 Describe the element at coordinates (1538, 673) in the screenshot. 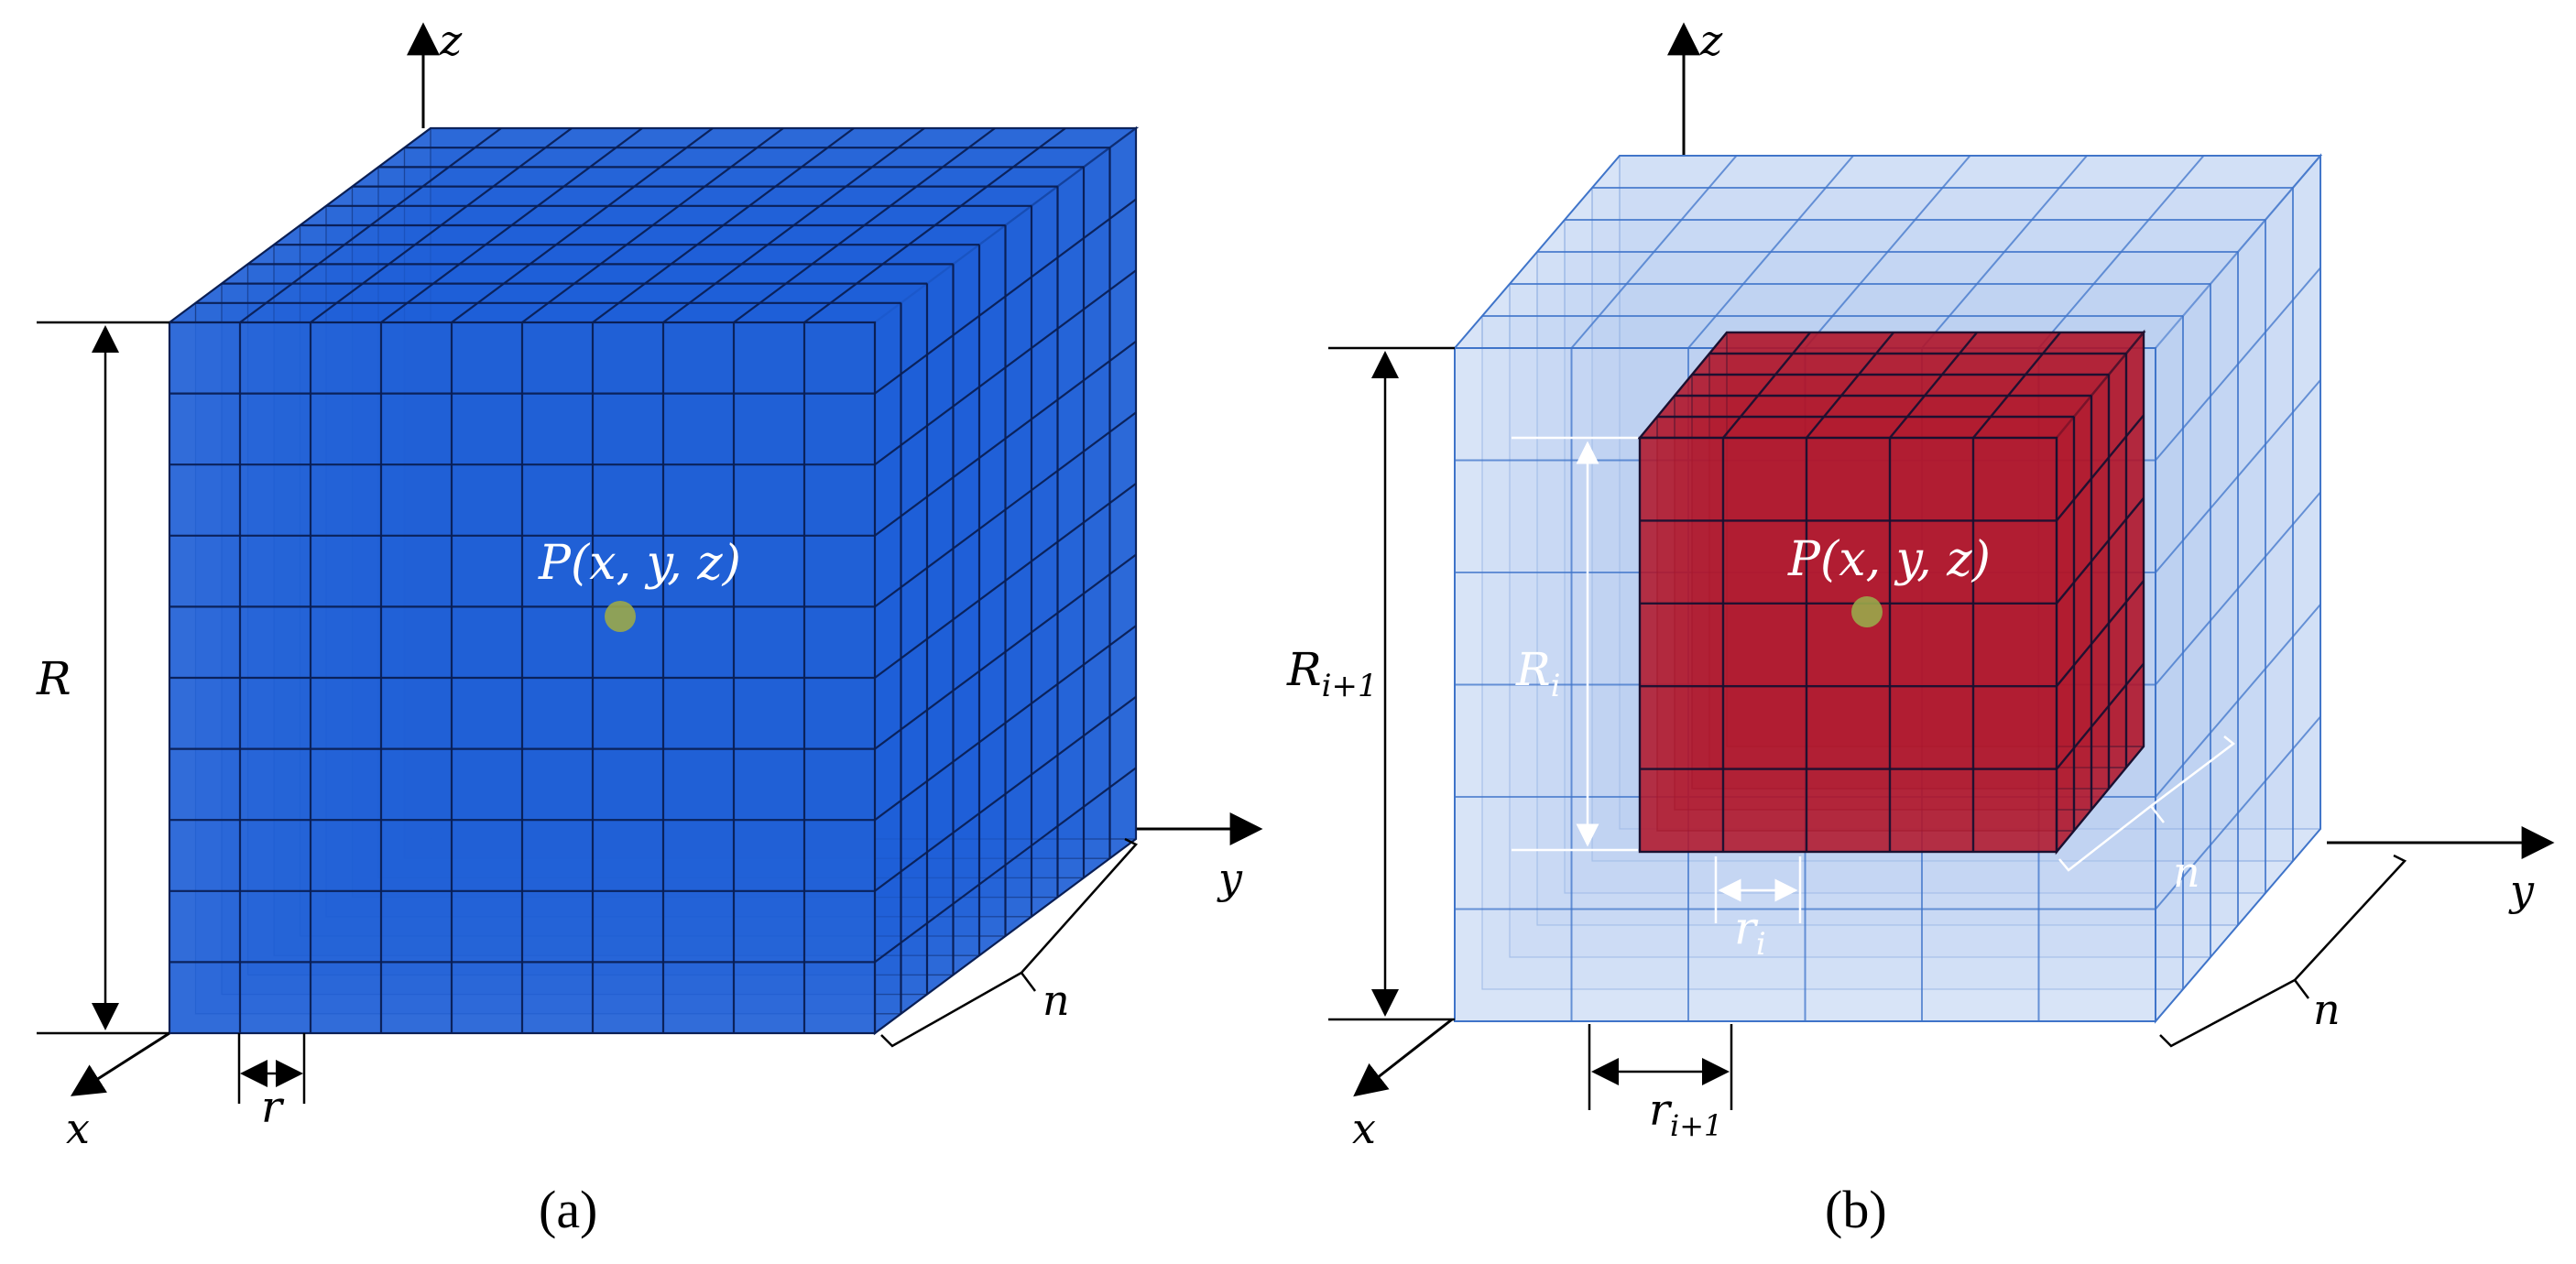

I see `panel-b-Rin-label: Ri` at that location.